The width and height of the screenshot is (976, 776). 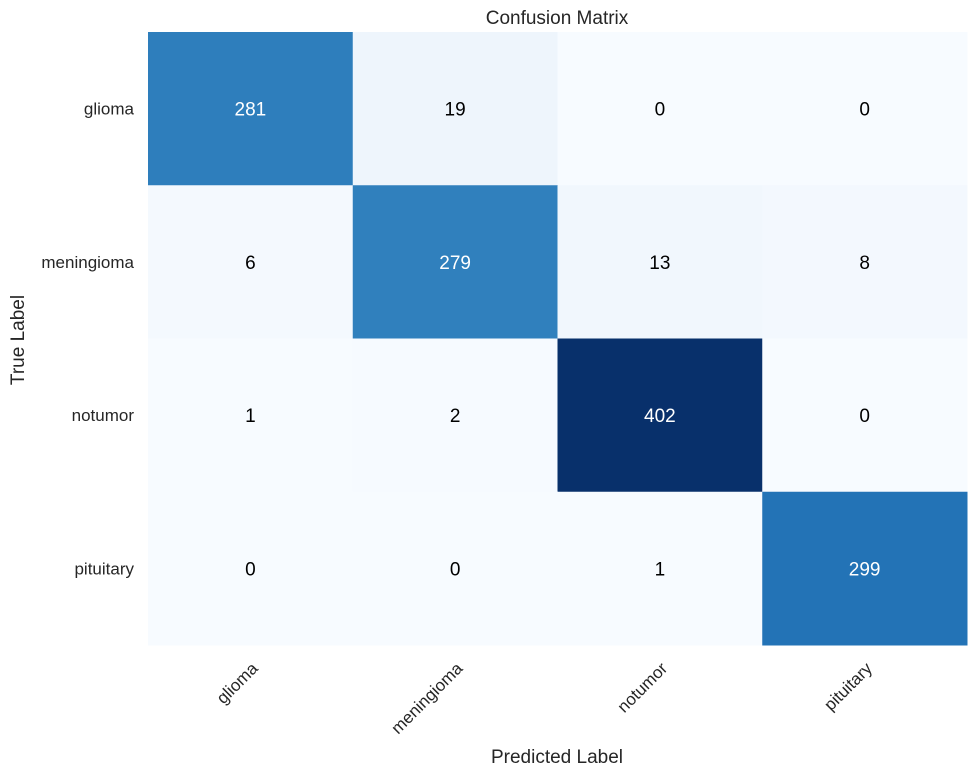 I want to click on heatmap-cell-value: 19, so click(x=455, y=110).